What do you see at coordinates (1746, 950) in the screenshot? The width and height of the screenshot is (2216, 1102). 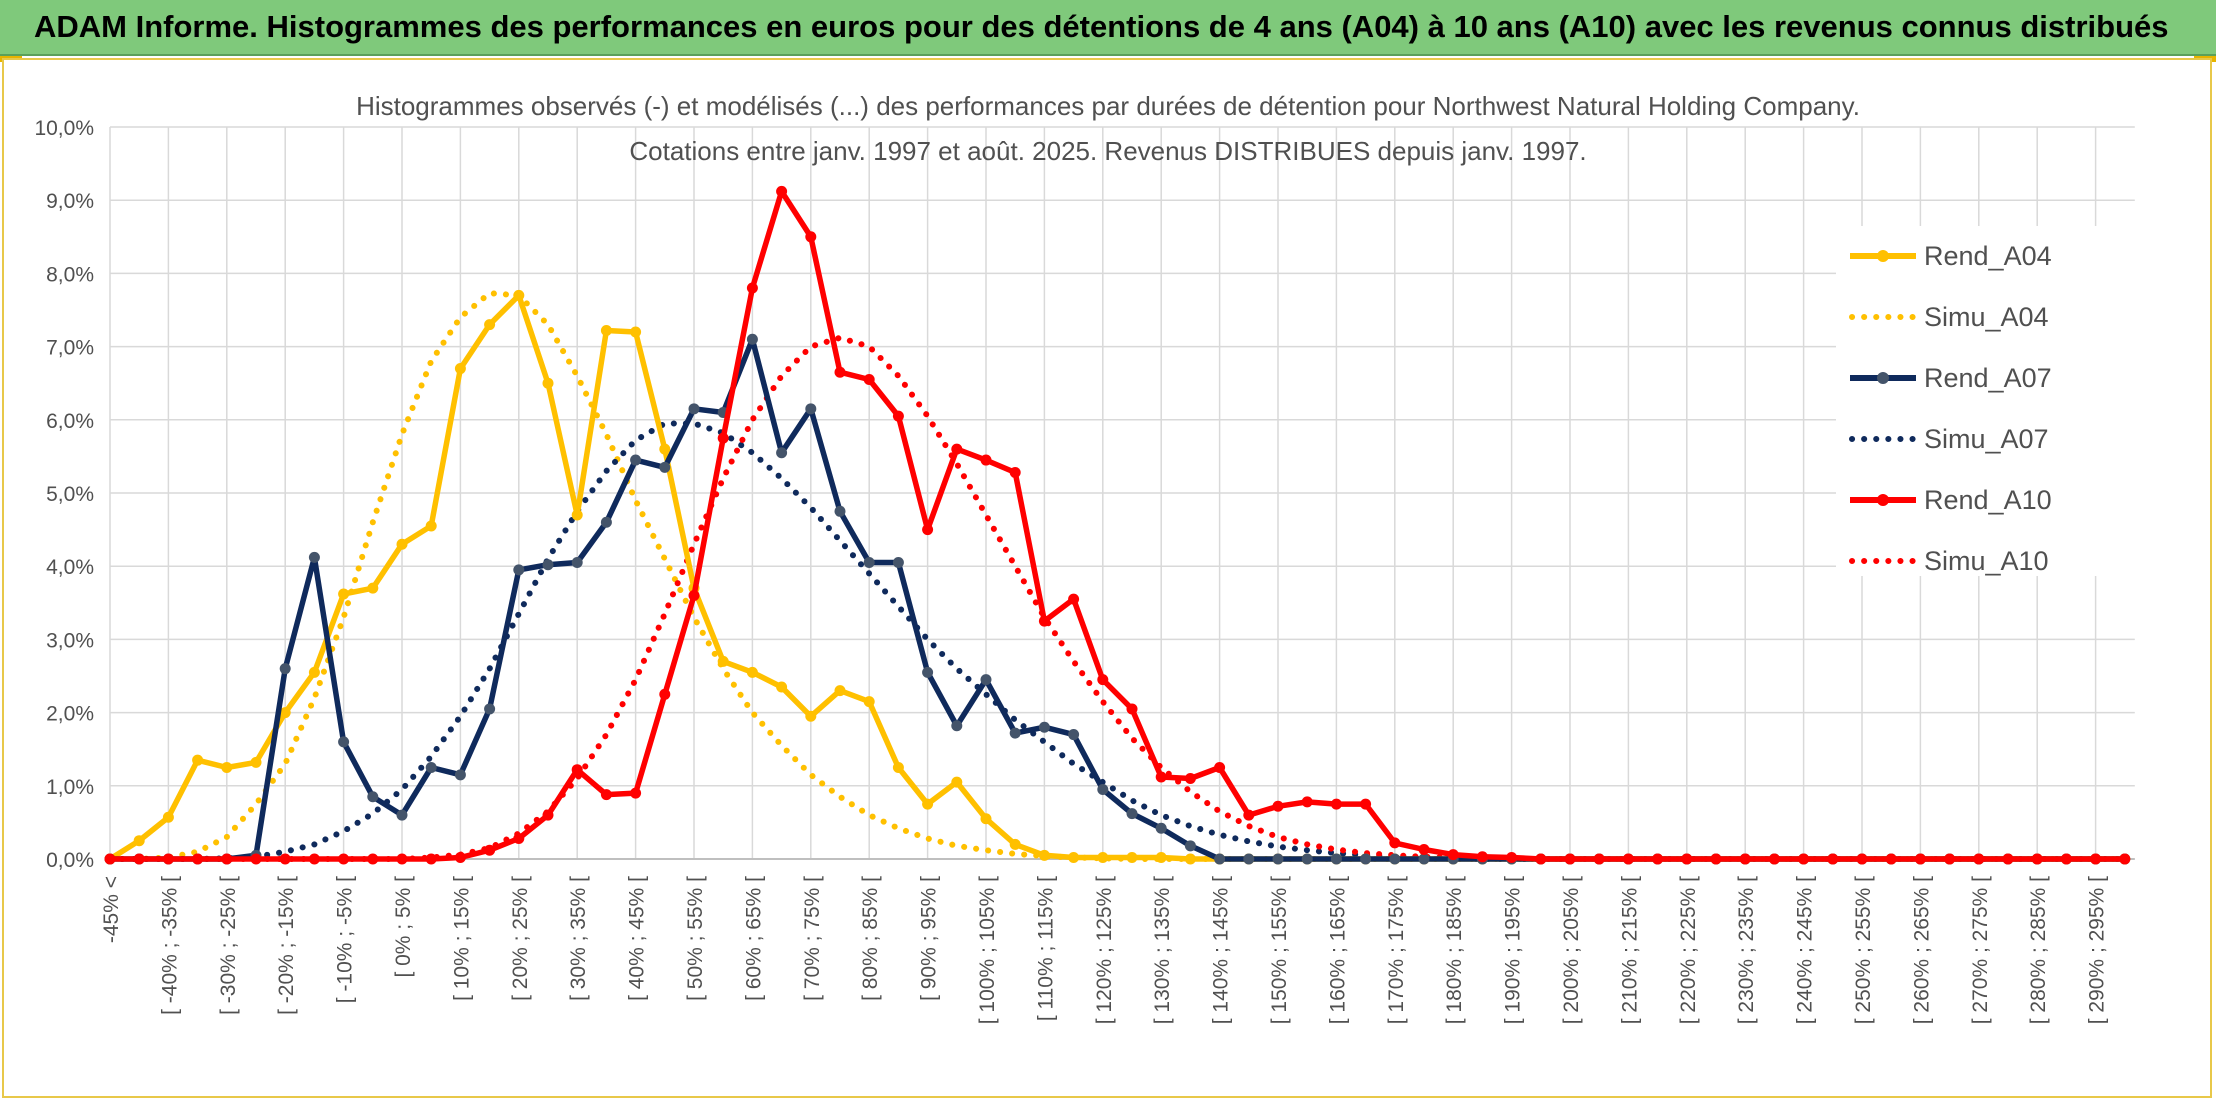 I see `x-tick-label: [ 230% ; 235% [` at bounding box center [1746, 950].